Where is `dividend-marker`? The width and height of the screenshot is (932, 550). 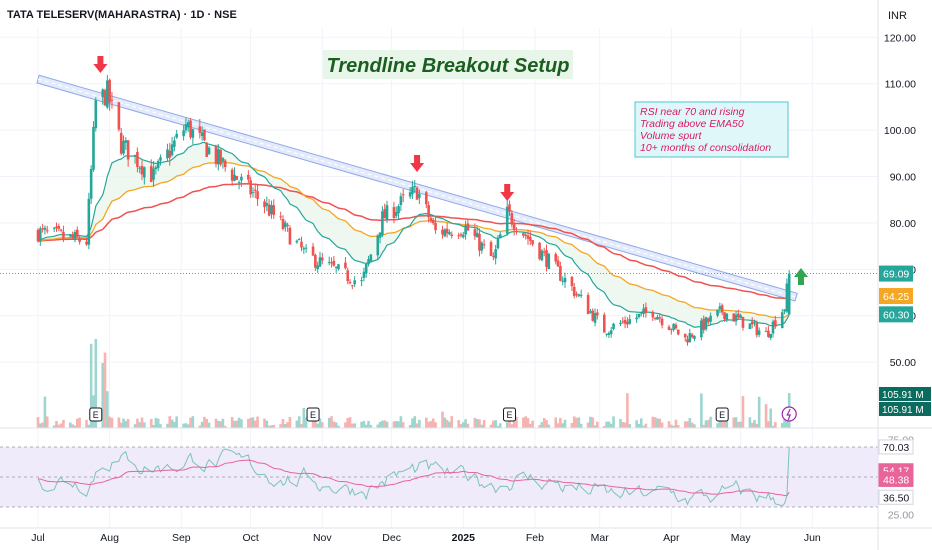
dividend-marker is located at coordinates (789, 414).